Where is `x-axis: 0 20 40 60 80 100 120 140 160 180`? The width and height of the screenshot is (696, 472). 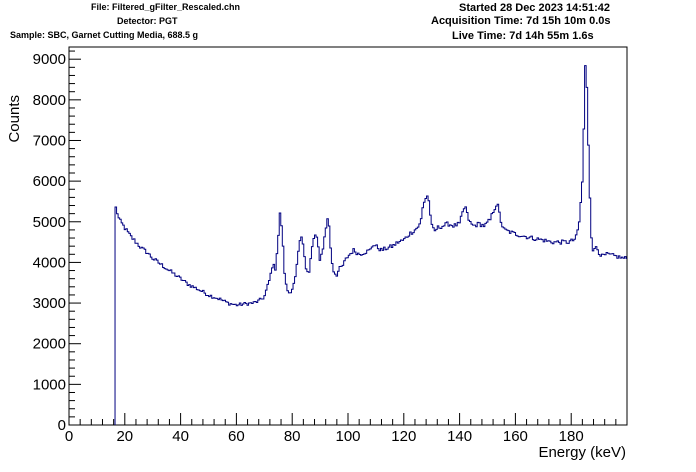 x-axis: 0 20 40 60 80 100 120 140 160 180 is located at coordinates (346, 429).